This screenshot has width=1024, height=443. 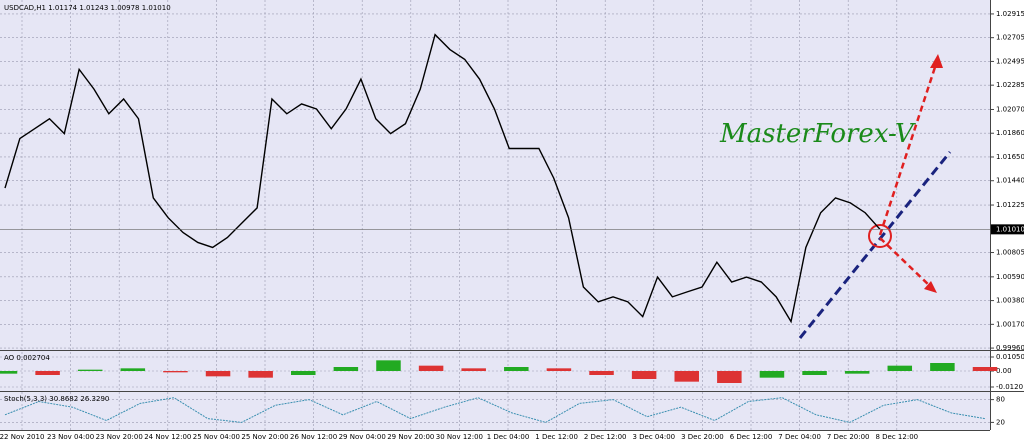 I want to click on y-tick-label: 0.99960, so click(x=1010, y=348).